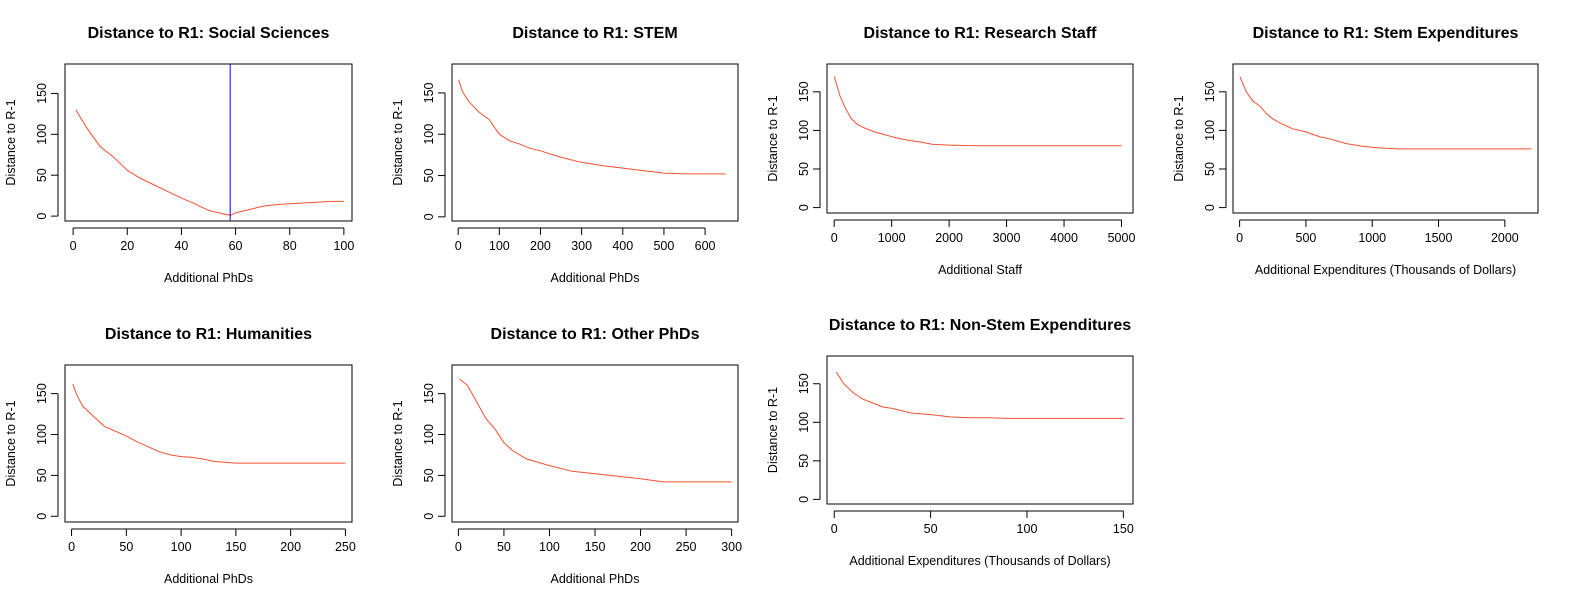 Image resolution: width=1590 pixels, height=610 pixels. Describe the element at coordinates (1064, 238) in the screenshot. I see `x-tick-label: 4000` at that location.